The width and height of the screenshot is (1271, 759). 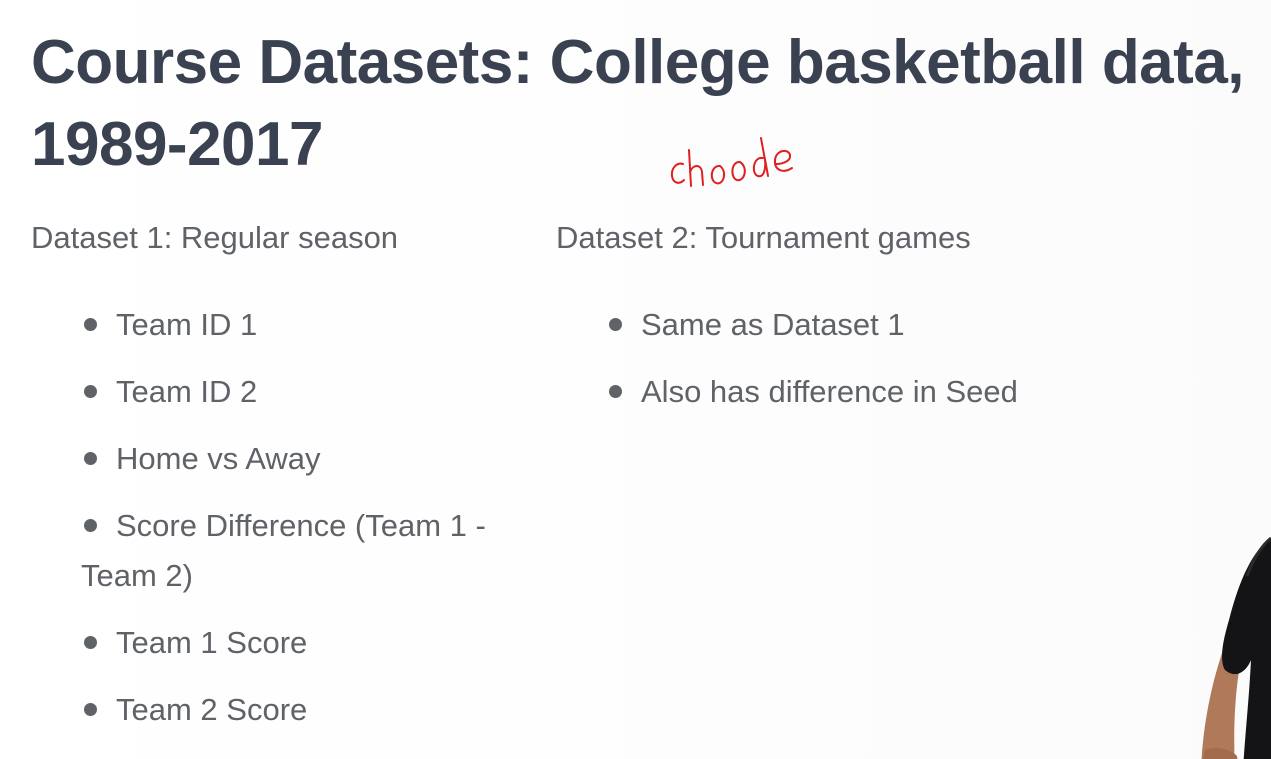 What do you see at coordinates (1233, 639) in the screenshot?
I see `presenter-video-figure` at bounding box center [1233, 639].